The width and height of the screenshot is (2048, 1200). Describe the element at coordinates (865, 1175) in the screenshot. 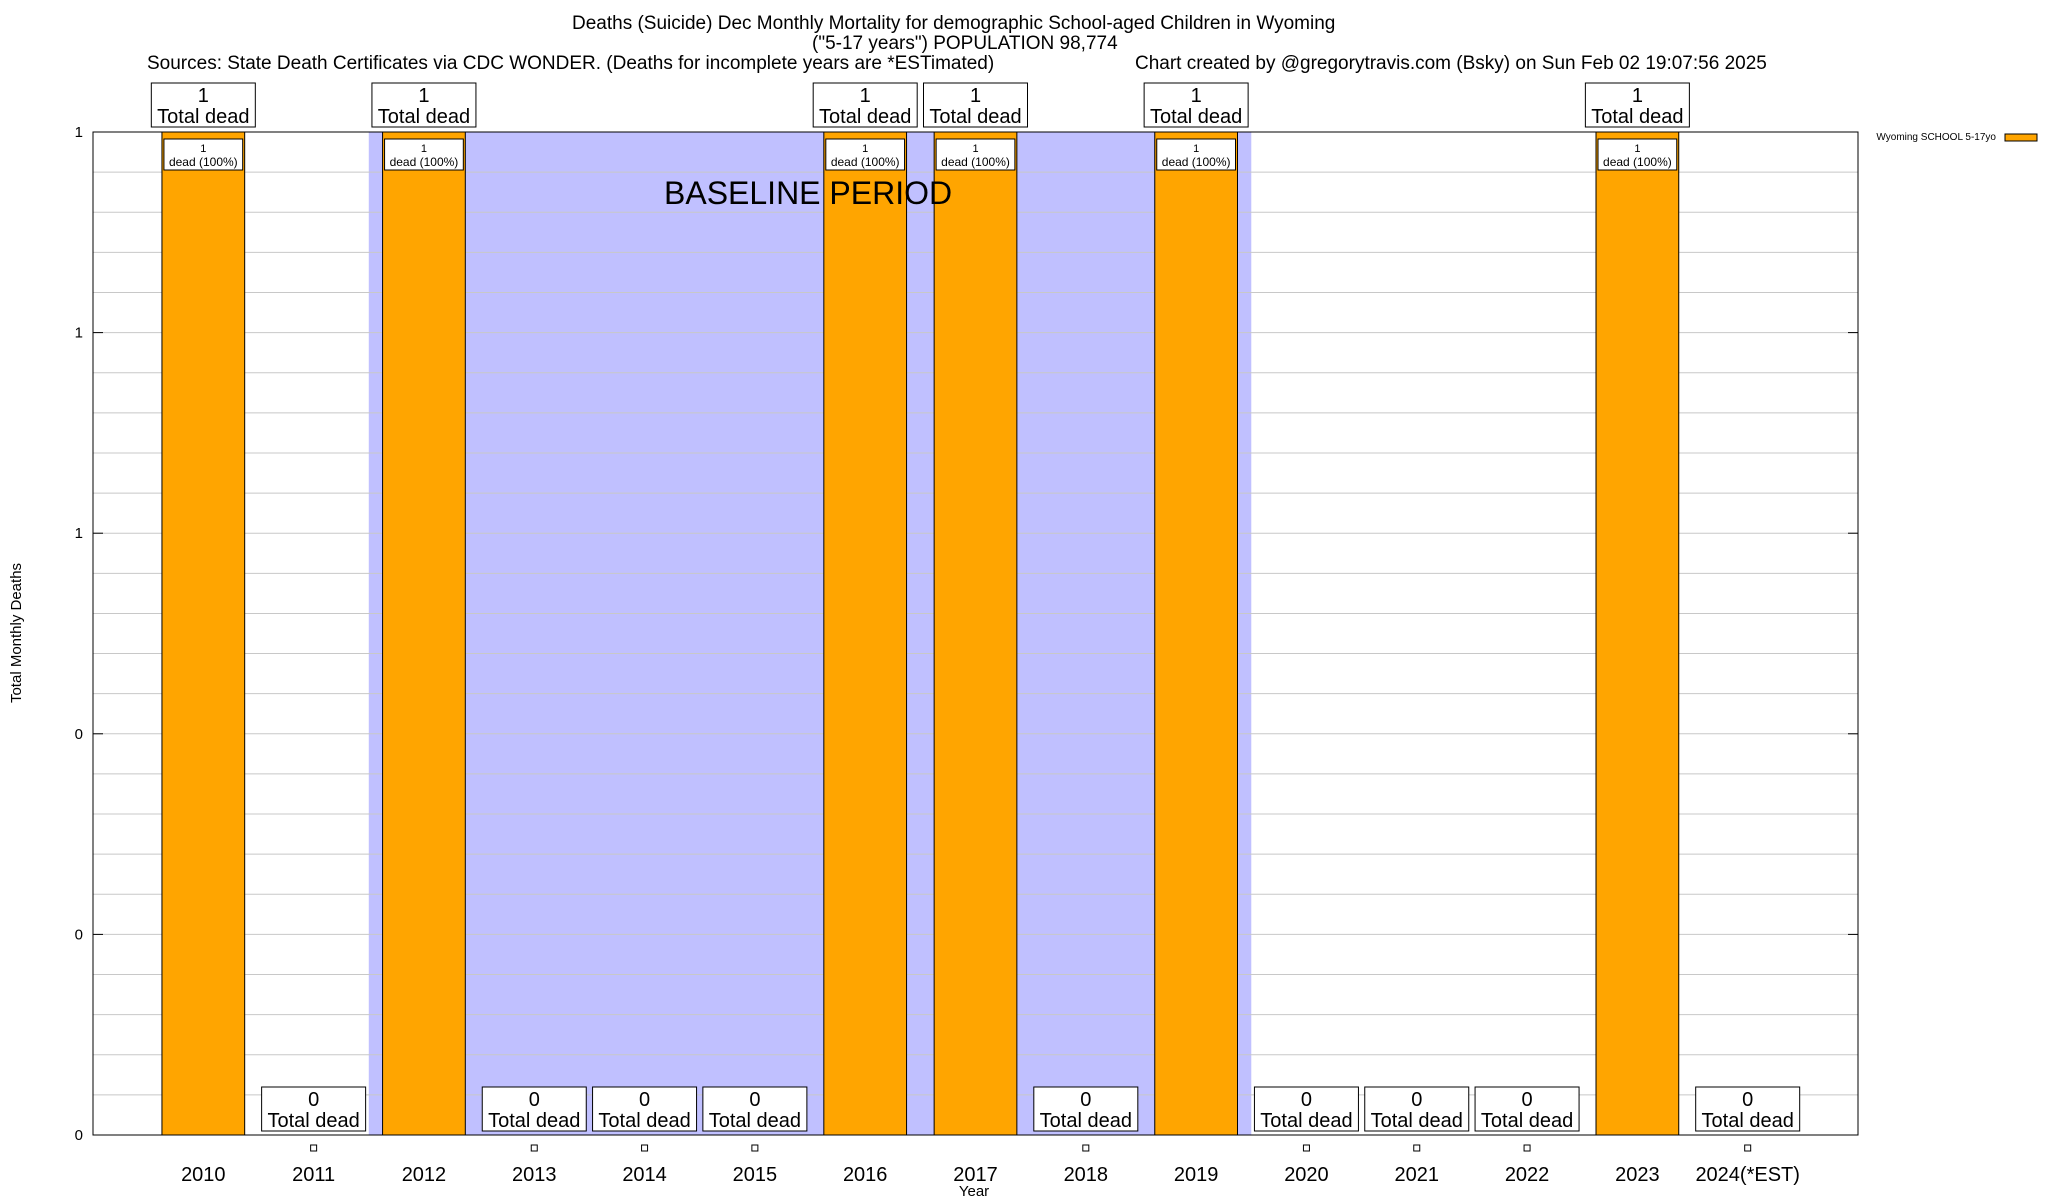

I see `x-tick-label: 2016` at that location.